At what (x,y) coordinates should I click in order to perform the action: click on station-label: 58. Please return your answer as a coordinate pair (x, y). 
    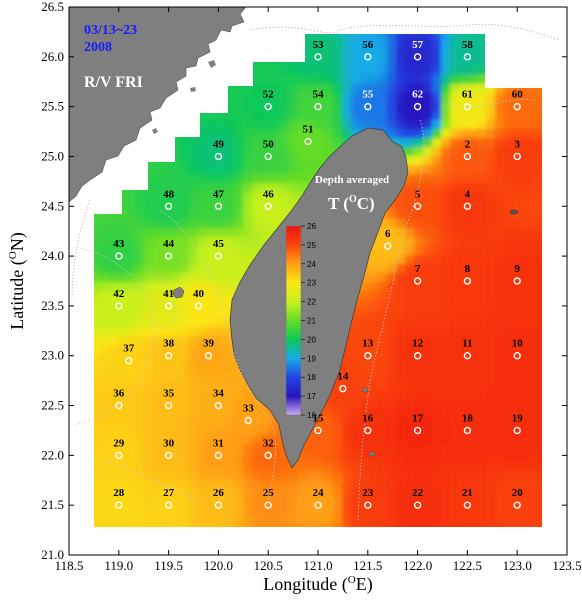
    Looking at the image, I should click on (468, 45).